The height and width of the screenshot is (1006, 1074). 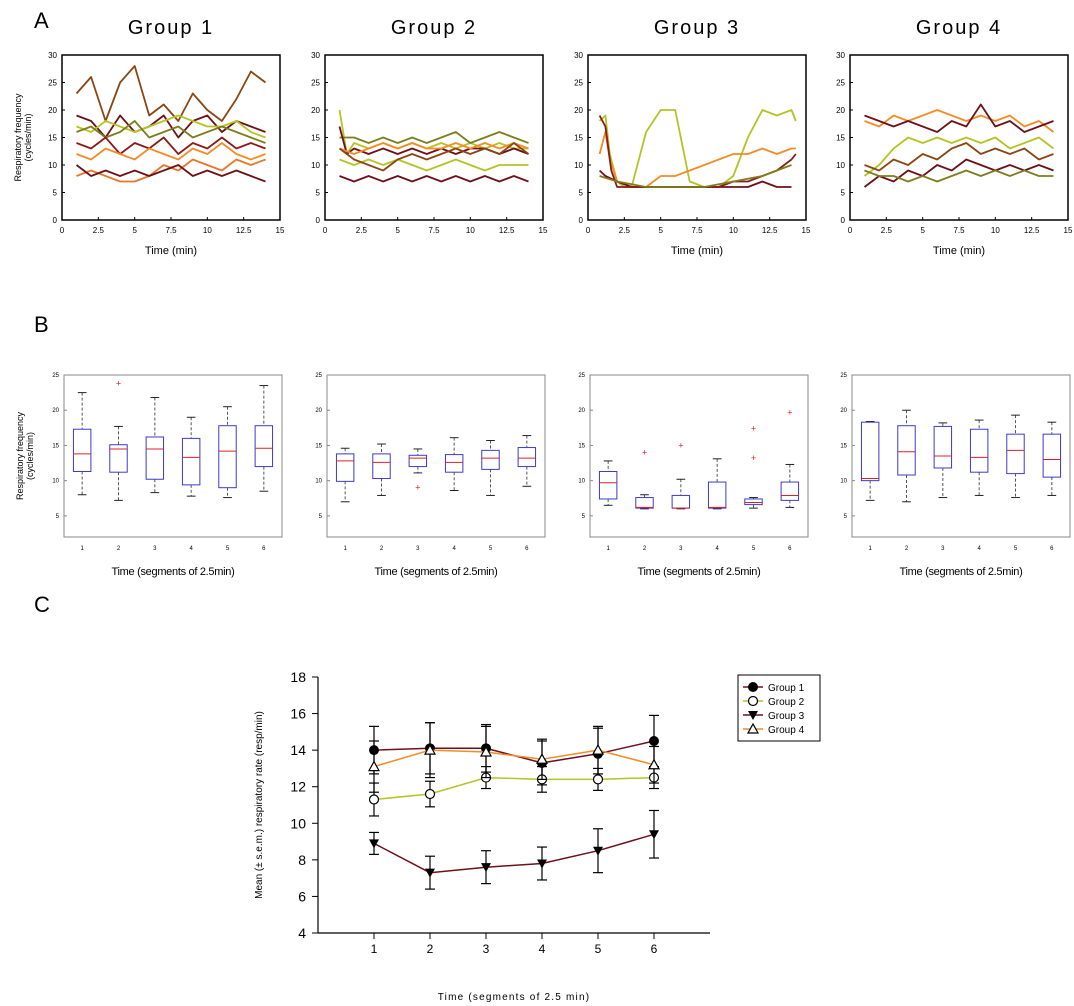 I want to click on y-tick-label: 8, so click(x=302, y=860).